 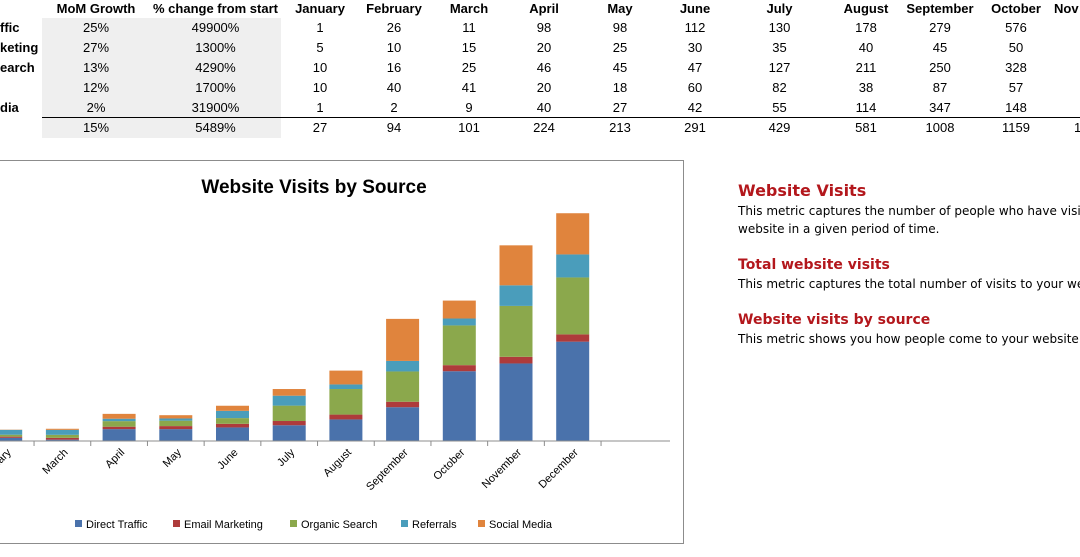 What do you see at coordinates (469, 8) in the screenshot?
I see `column-header: March` at bounding box center [469, 8].